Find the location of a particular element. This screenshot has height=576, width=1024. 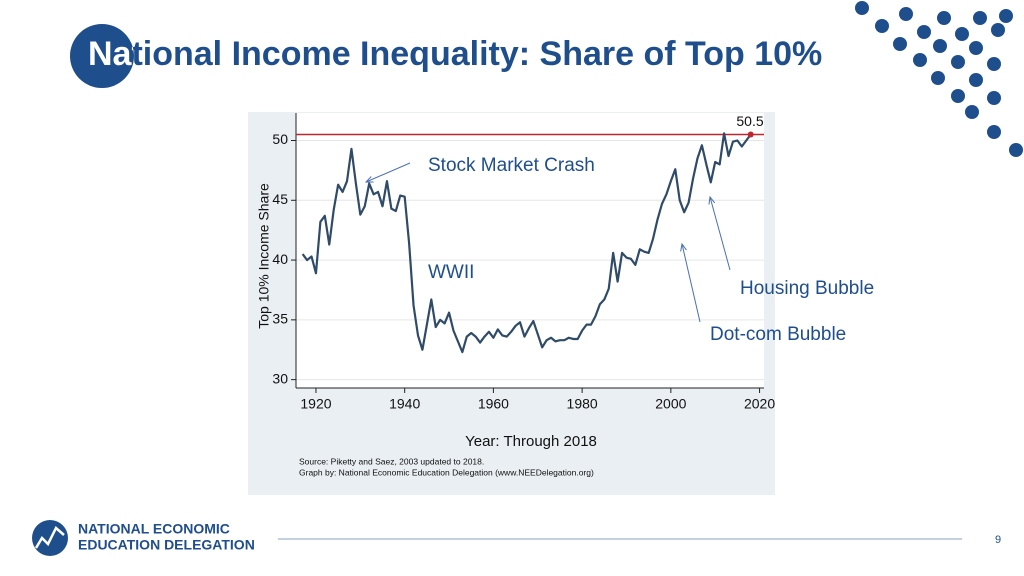

page-number: 9 is located at coordinates (998, 540).